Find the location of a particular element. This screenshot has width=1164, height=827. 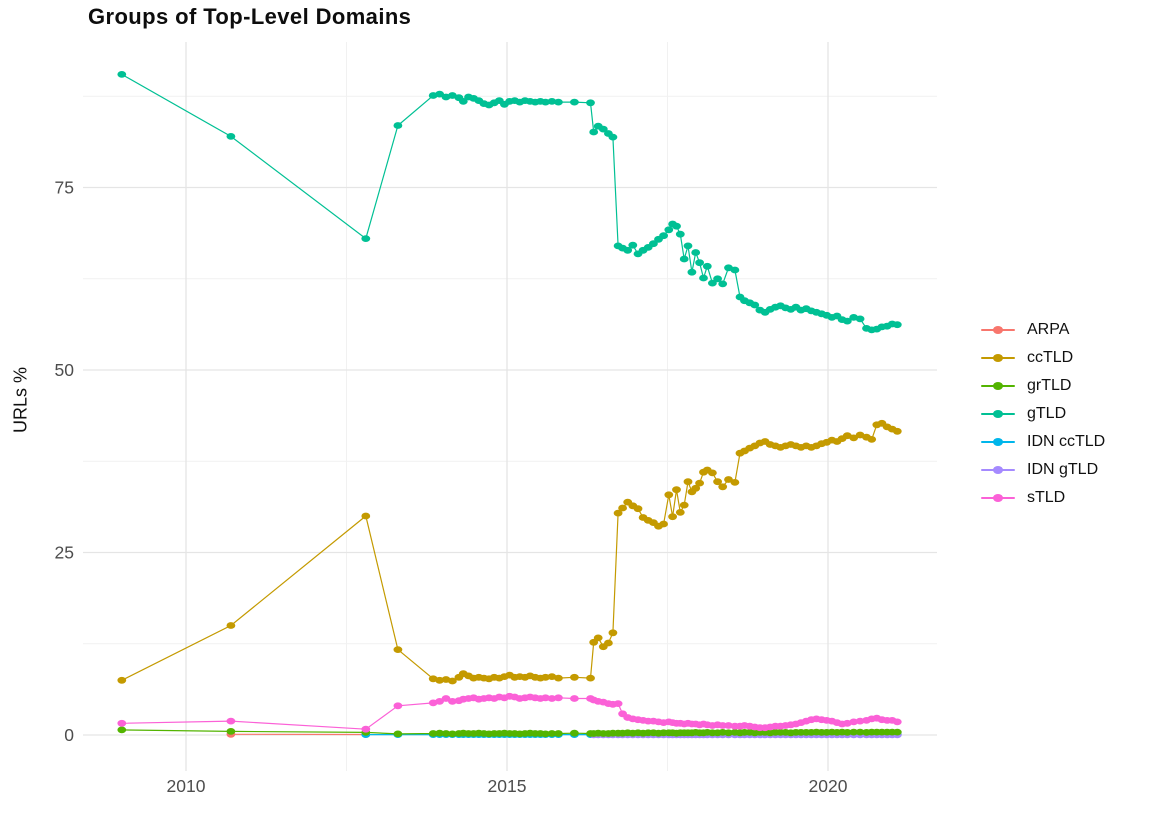

legend-label: gTLD is located at coordinates (1047, 413).